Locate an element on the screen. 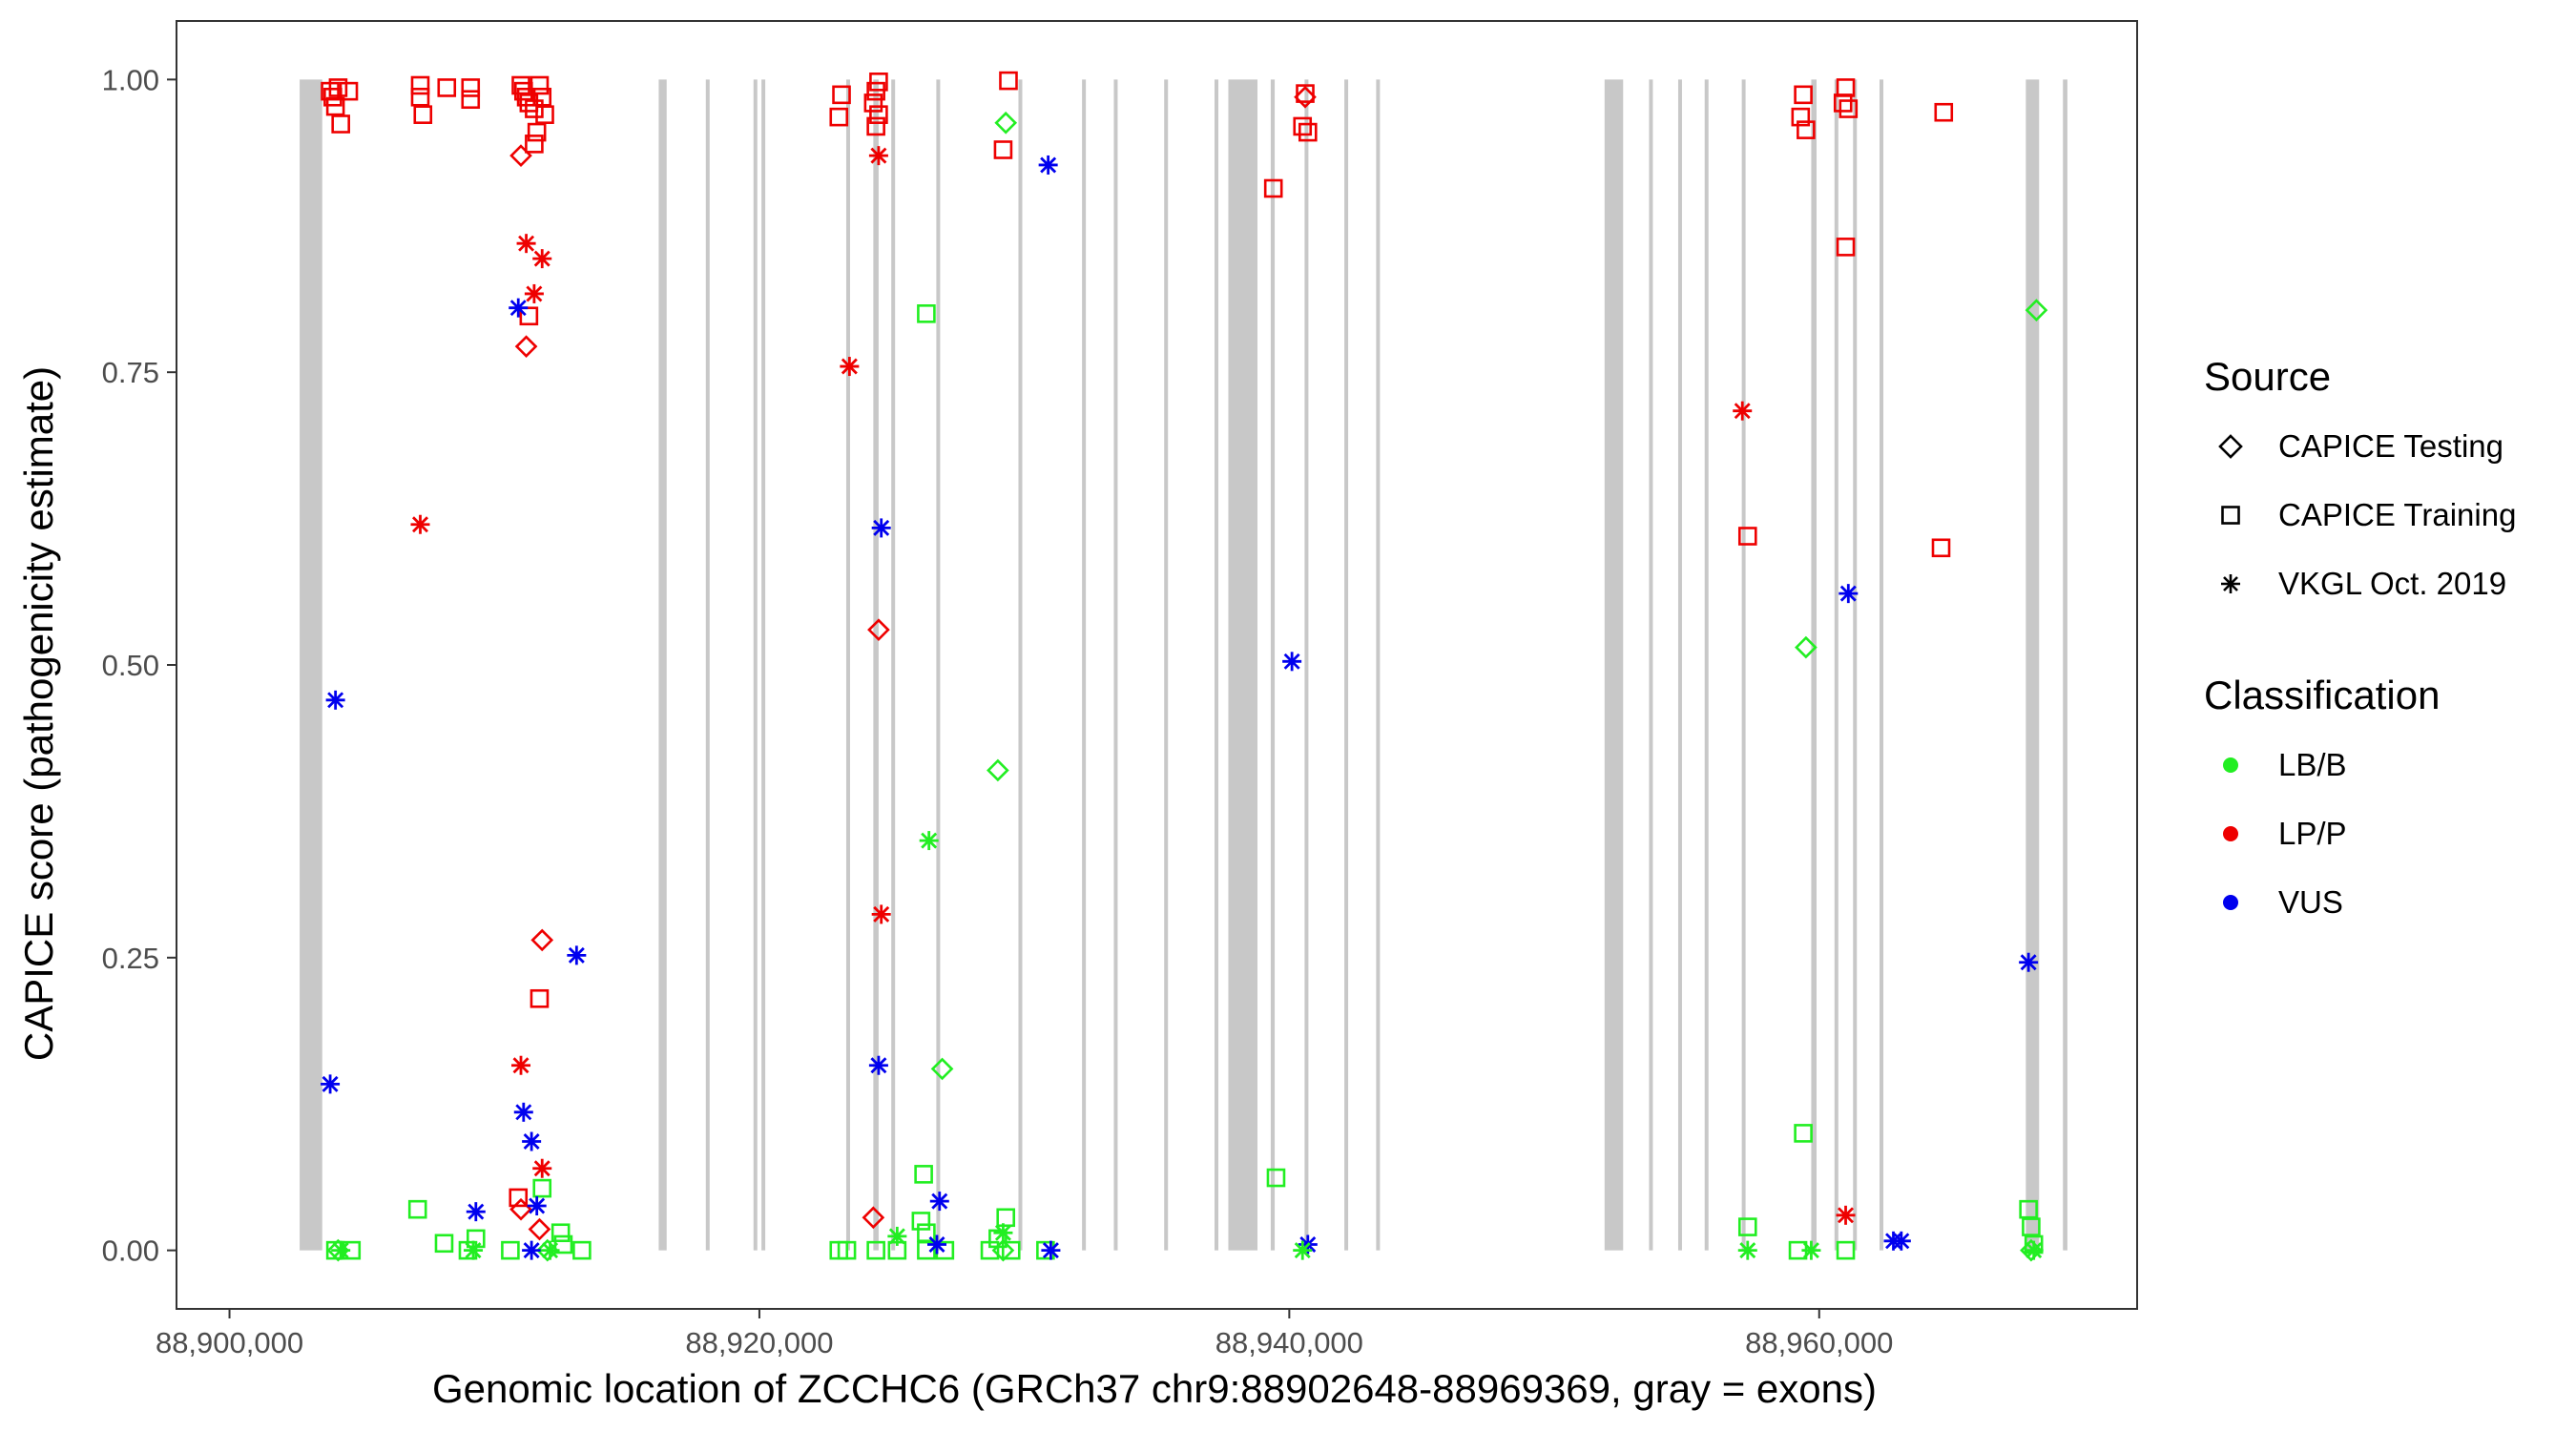 This screenshot has height=1431, width=2576. legend-dot-lbb is located at coordinates (2230, 765).